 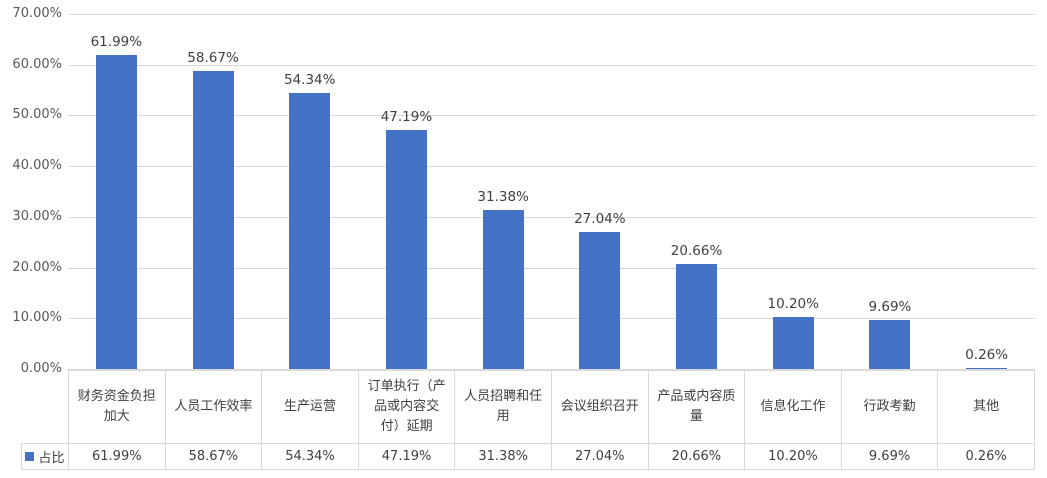 What do you see at coordinates (985, 407) in the screenshot?
I see `category-header-cell: 其他` at bounding box center [985, 407].